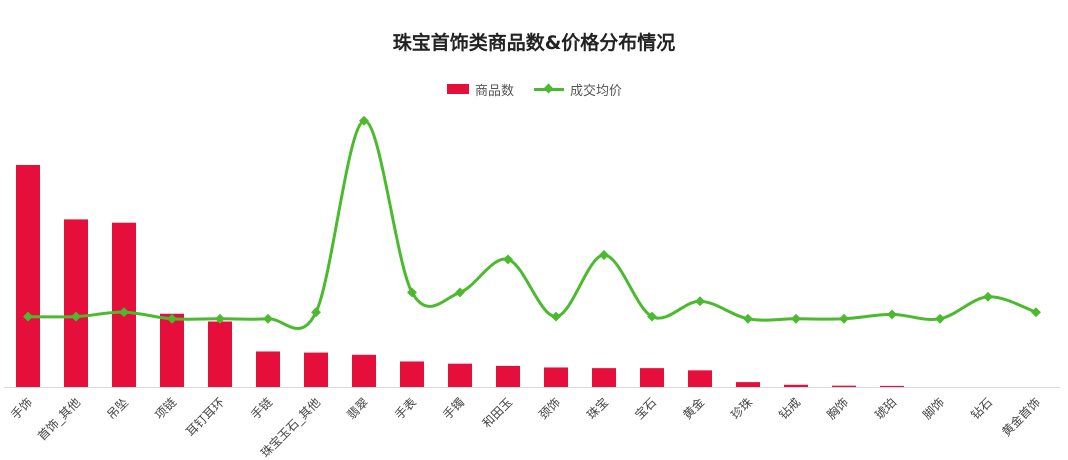 Image resolution: width=1068 pixels, height=460 pixels. I want to click on legend-label-bars: 商品数, so click(495, 91).